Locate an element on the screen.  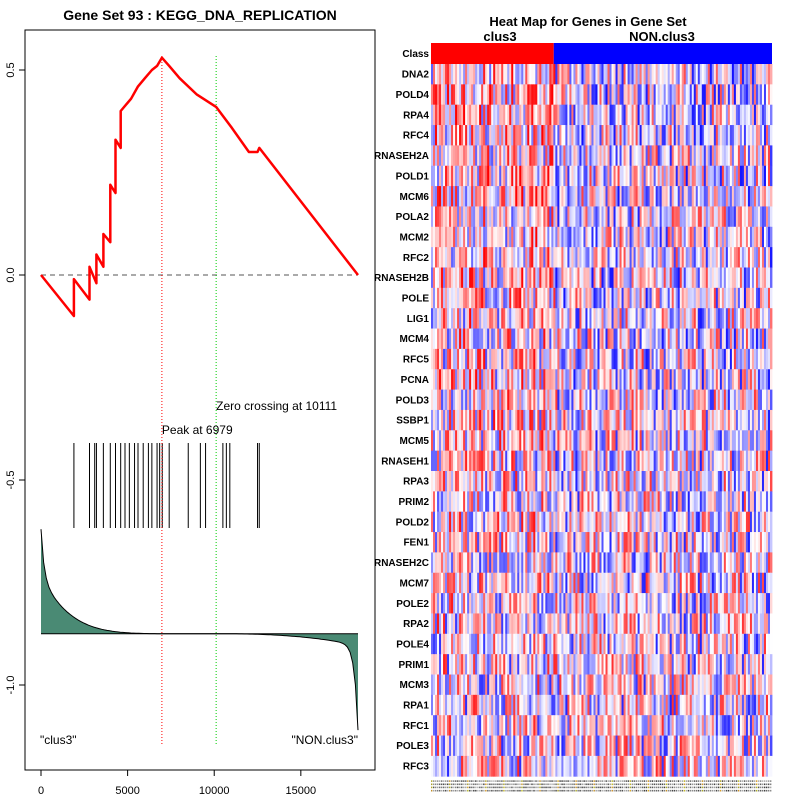
right-class-label: "NON.clus3" is located at coordinates (324, 740).